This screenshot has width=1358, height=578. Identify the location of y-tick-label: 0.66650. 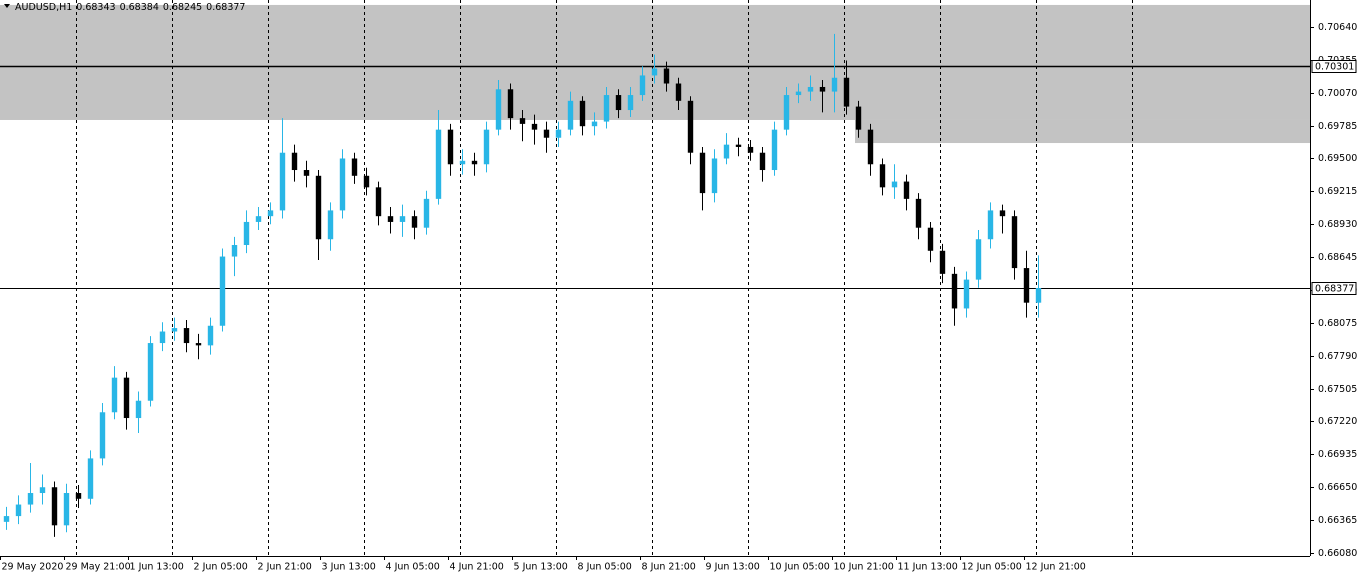
(1337, 487).